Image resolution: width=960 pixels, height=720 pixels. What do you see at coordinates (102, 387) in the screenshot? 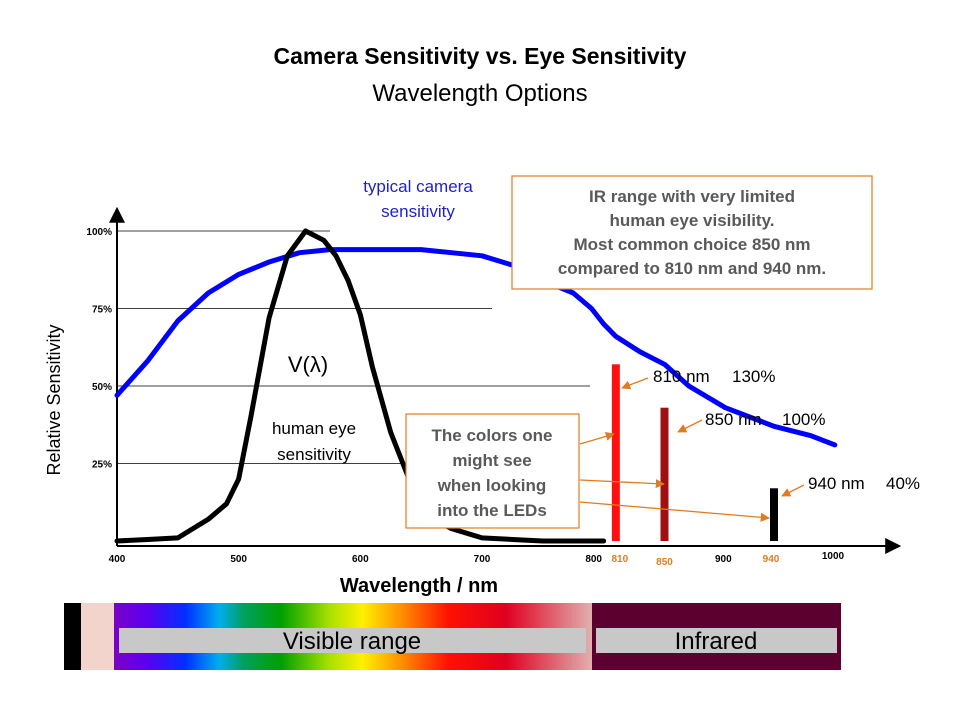
I see `y-tick-label: 50%` at bounding box center [102, 387].